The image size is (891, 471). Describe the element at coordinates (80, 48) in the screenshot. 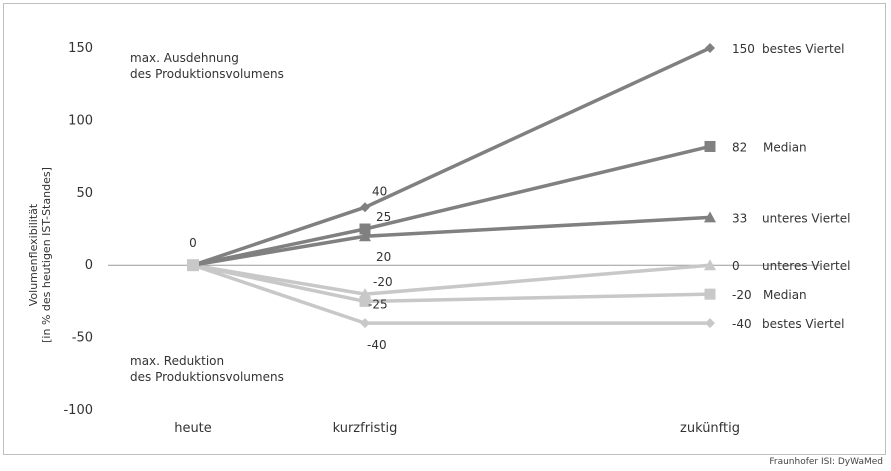

I see `y-tick-label: 150` at that location.